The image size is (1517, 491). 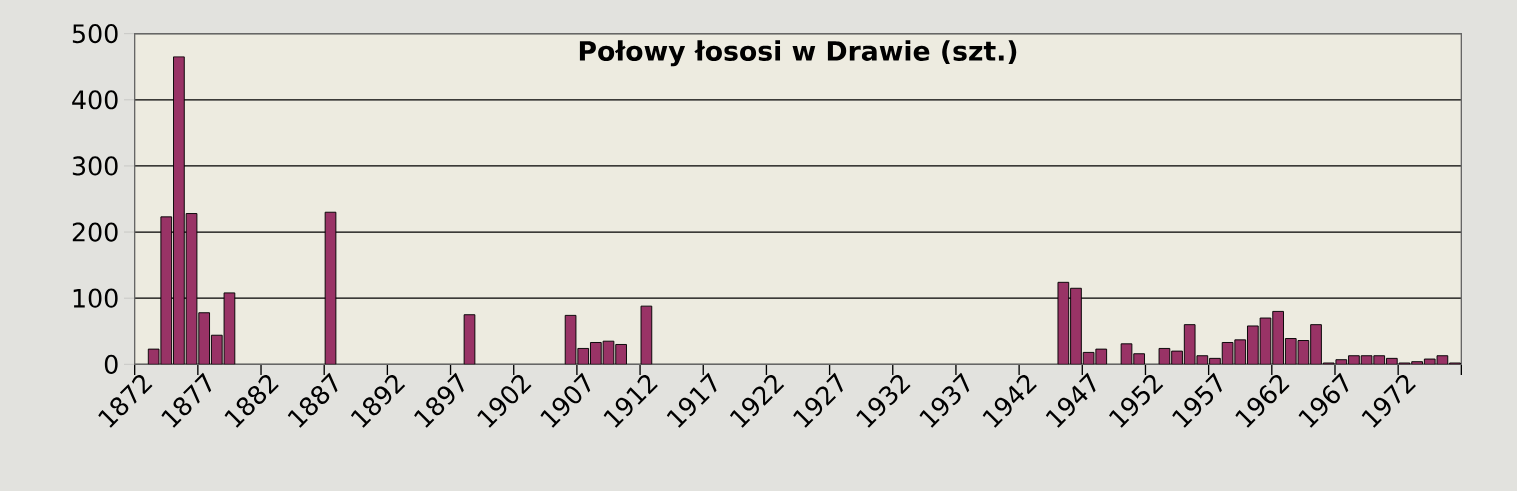 I want to click on y-tick-label: 300, so click(x=95, y=166).